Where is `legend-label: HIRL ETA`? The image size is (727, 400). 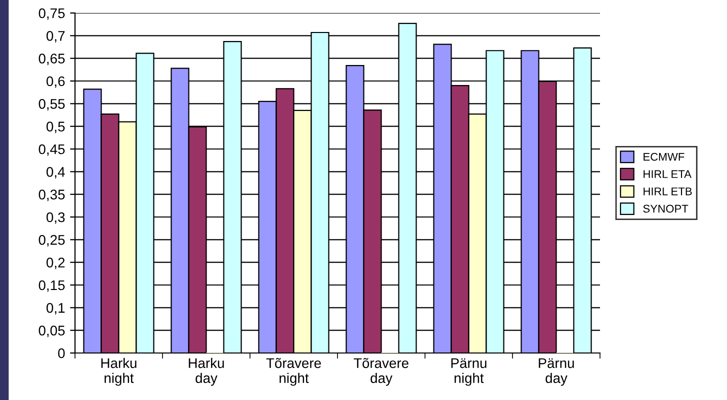
legend-label: HIRL ETA is located at coordinates (668, 174).